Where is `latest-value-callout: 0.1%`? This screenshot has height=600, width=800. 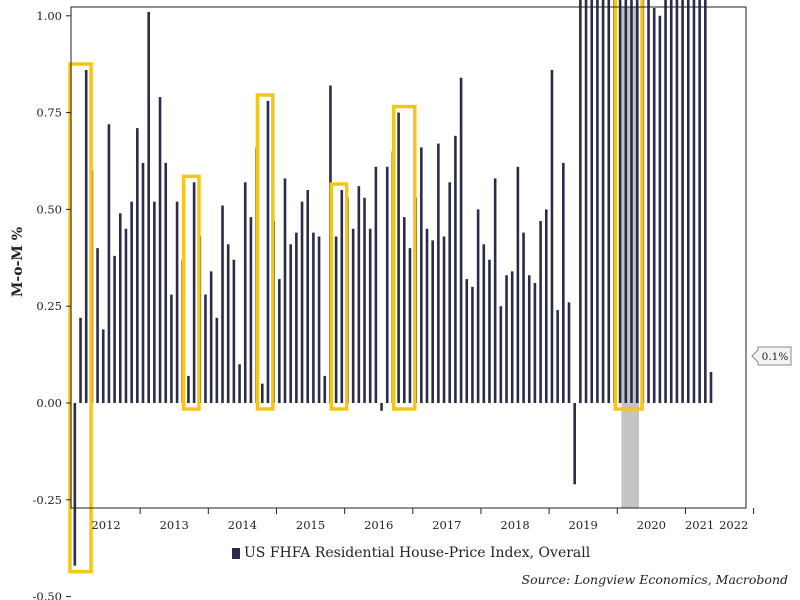
latest-value-callout: 0.1% is located at coordinates (771, 356).